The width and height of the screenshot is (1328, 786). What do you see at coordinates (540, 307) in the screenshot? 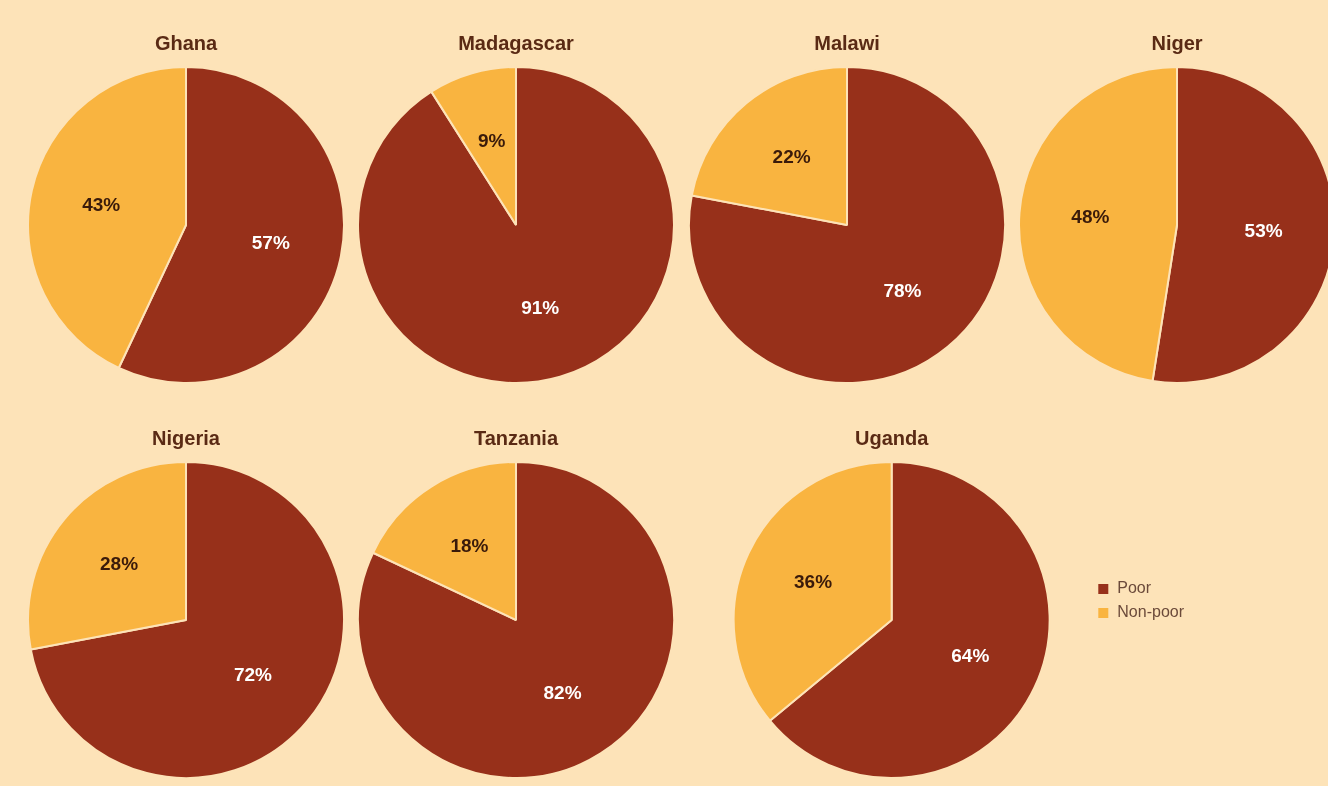
I see `data-label: 91%` at bounding box center [540, 307].